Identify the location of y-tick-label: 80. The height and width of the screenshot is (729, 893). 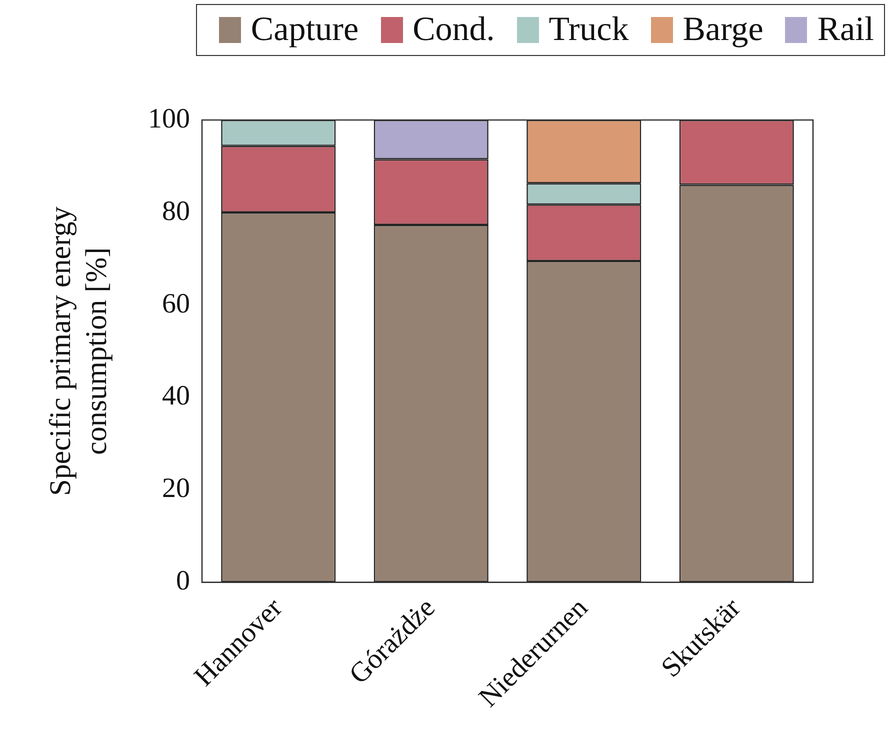
(176, 211).